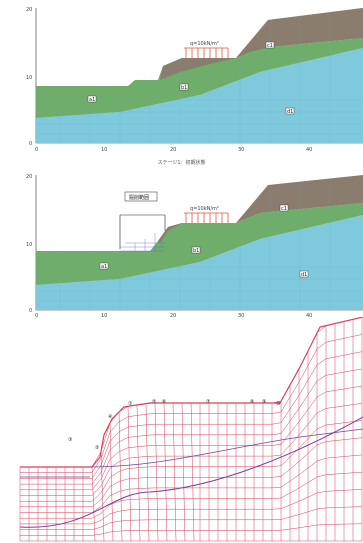 This screenshot has height=543, width=363. What do you see at coordinates (181, 163) in the screenshot?
I see `stage1-caption: ステージ1：初期状態` at bounding box center [181, 163].